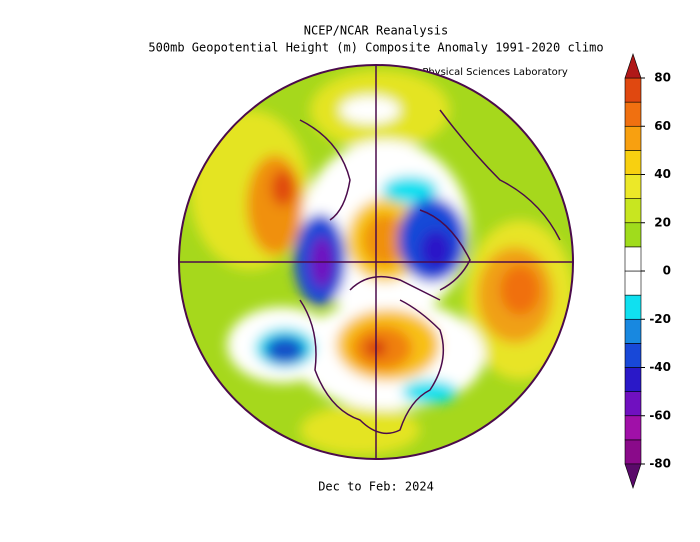 This screenshot has height=542, width=700. What do you see at coordinates (376, 31) in the screenshot?
I see `title: NCEP/NCAR Reanalysis` at bounding box center [376, 31].